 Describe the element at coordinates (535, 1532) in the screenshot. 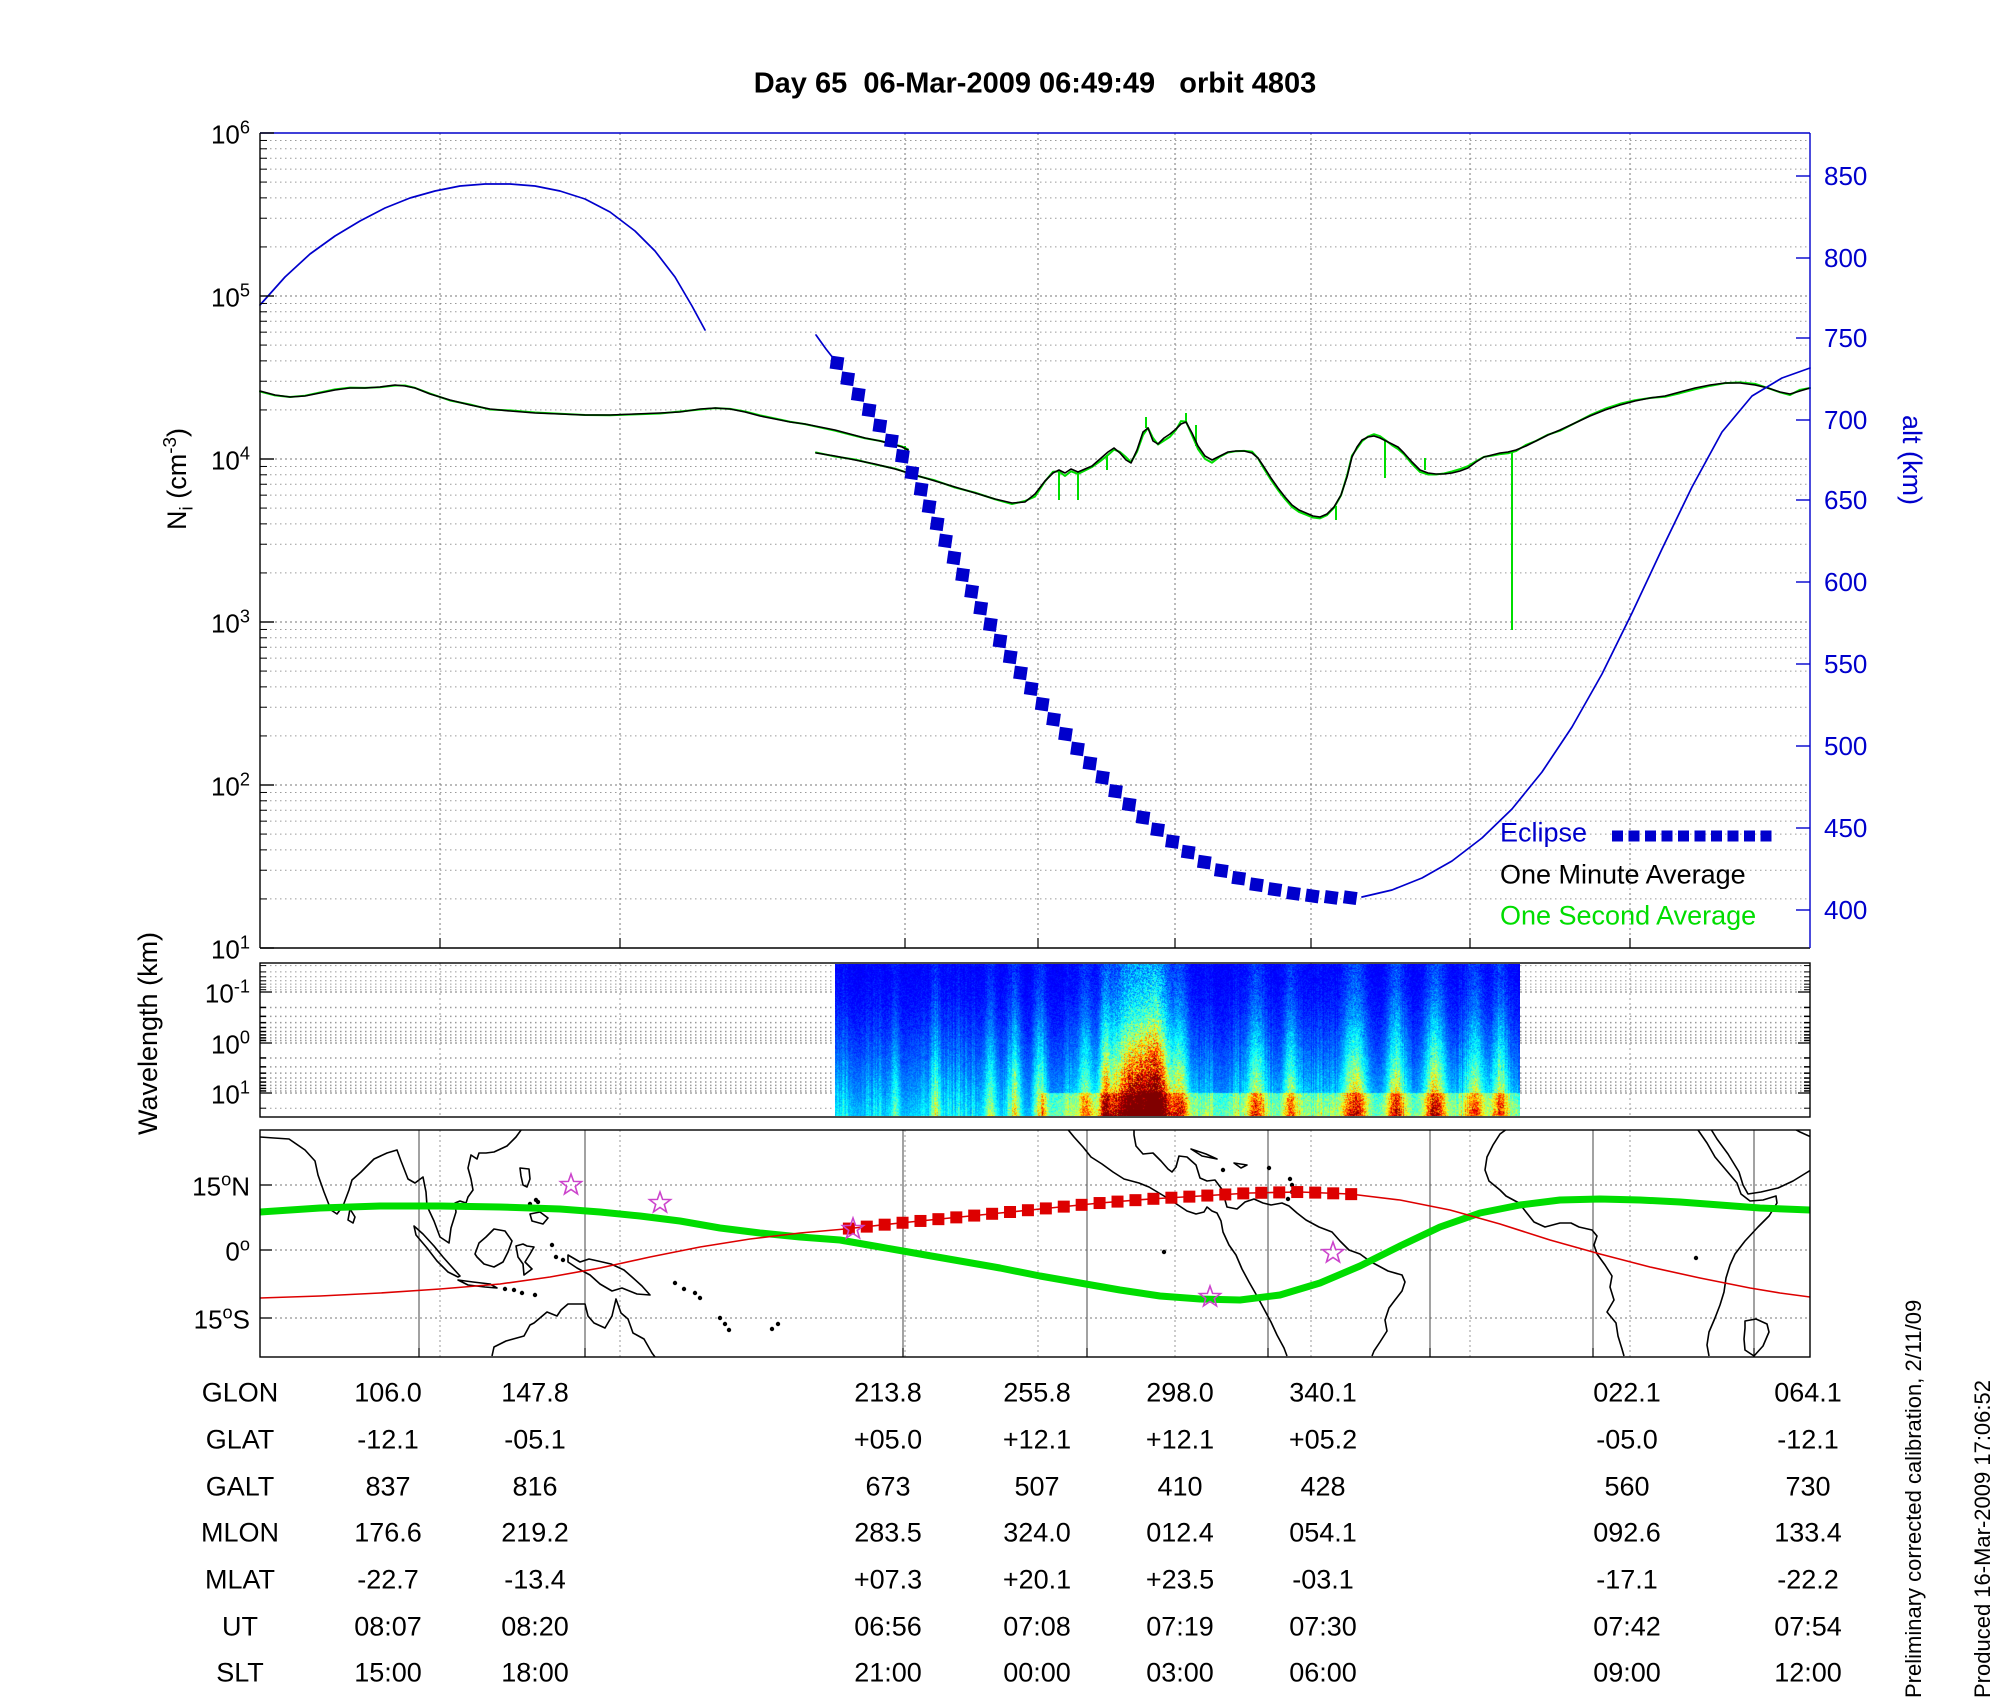

I see `table-cell: 219.2` at that location.